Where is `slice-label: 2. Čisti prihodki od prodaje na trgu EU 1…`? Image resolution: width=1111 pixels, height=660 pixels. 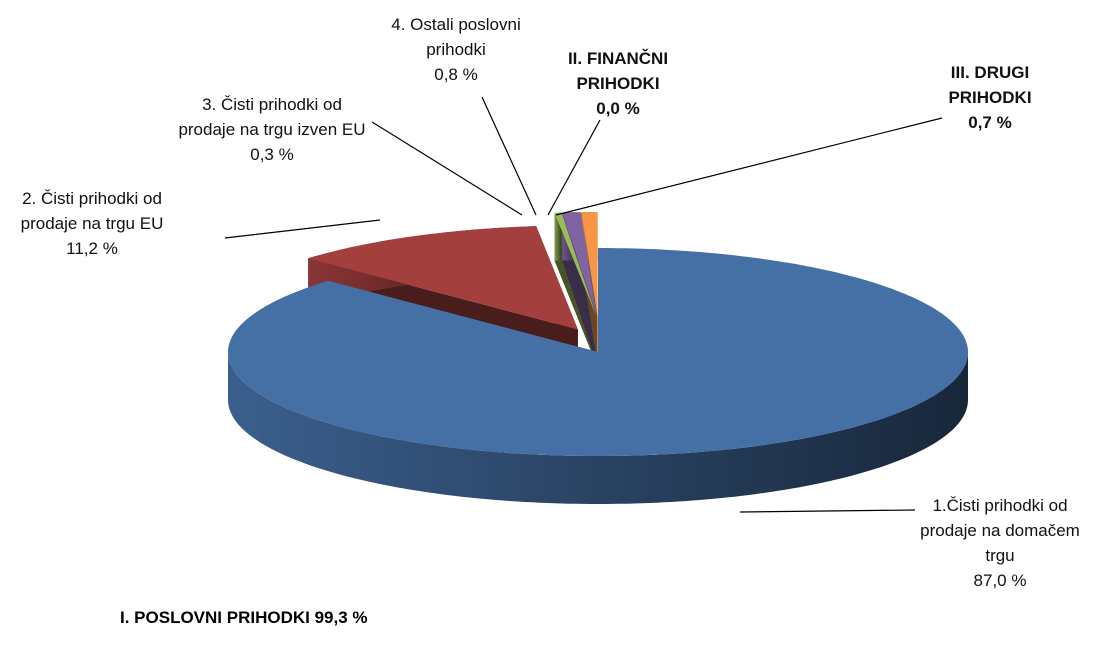
slice-label: 2. Čisti prihodki od prodaje na trgu EU 1… is located at coordinates (92, 223).